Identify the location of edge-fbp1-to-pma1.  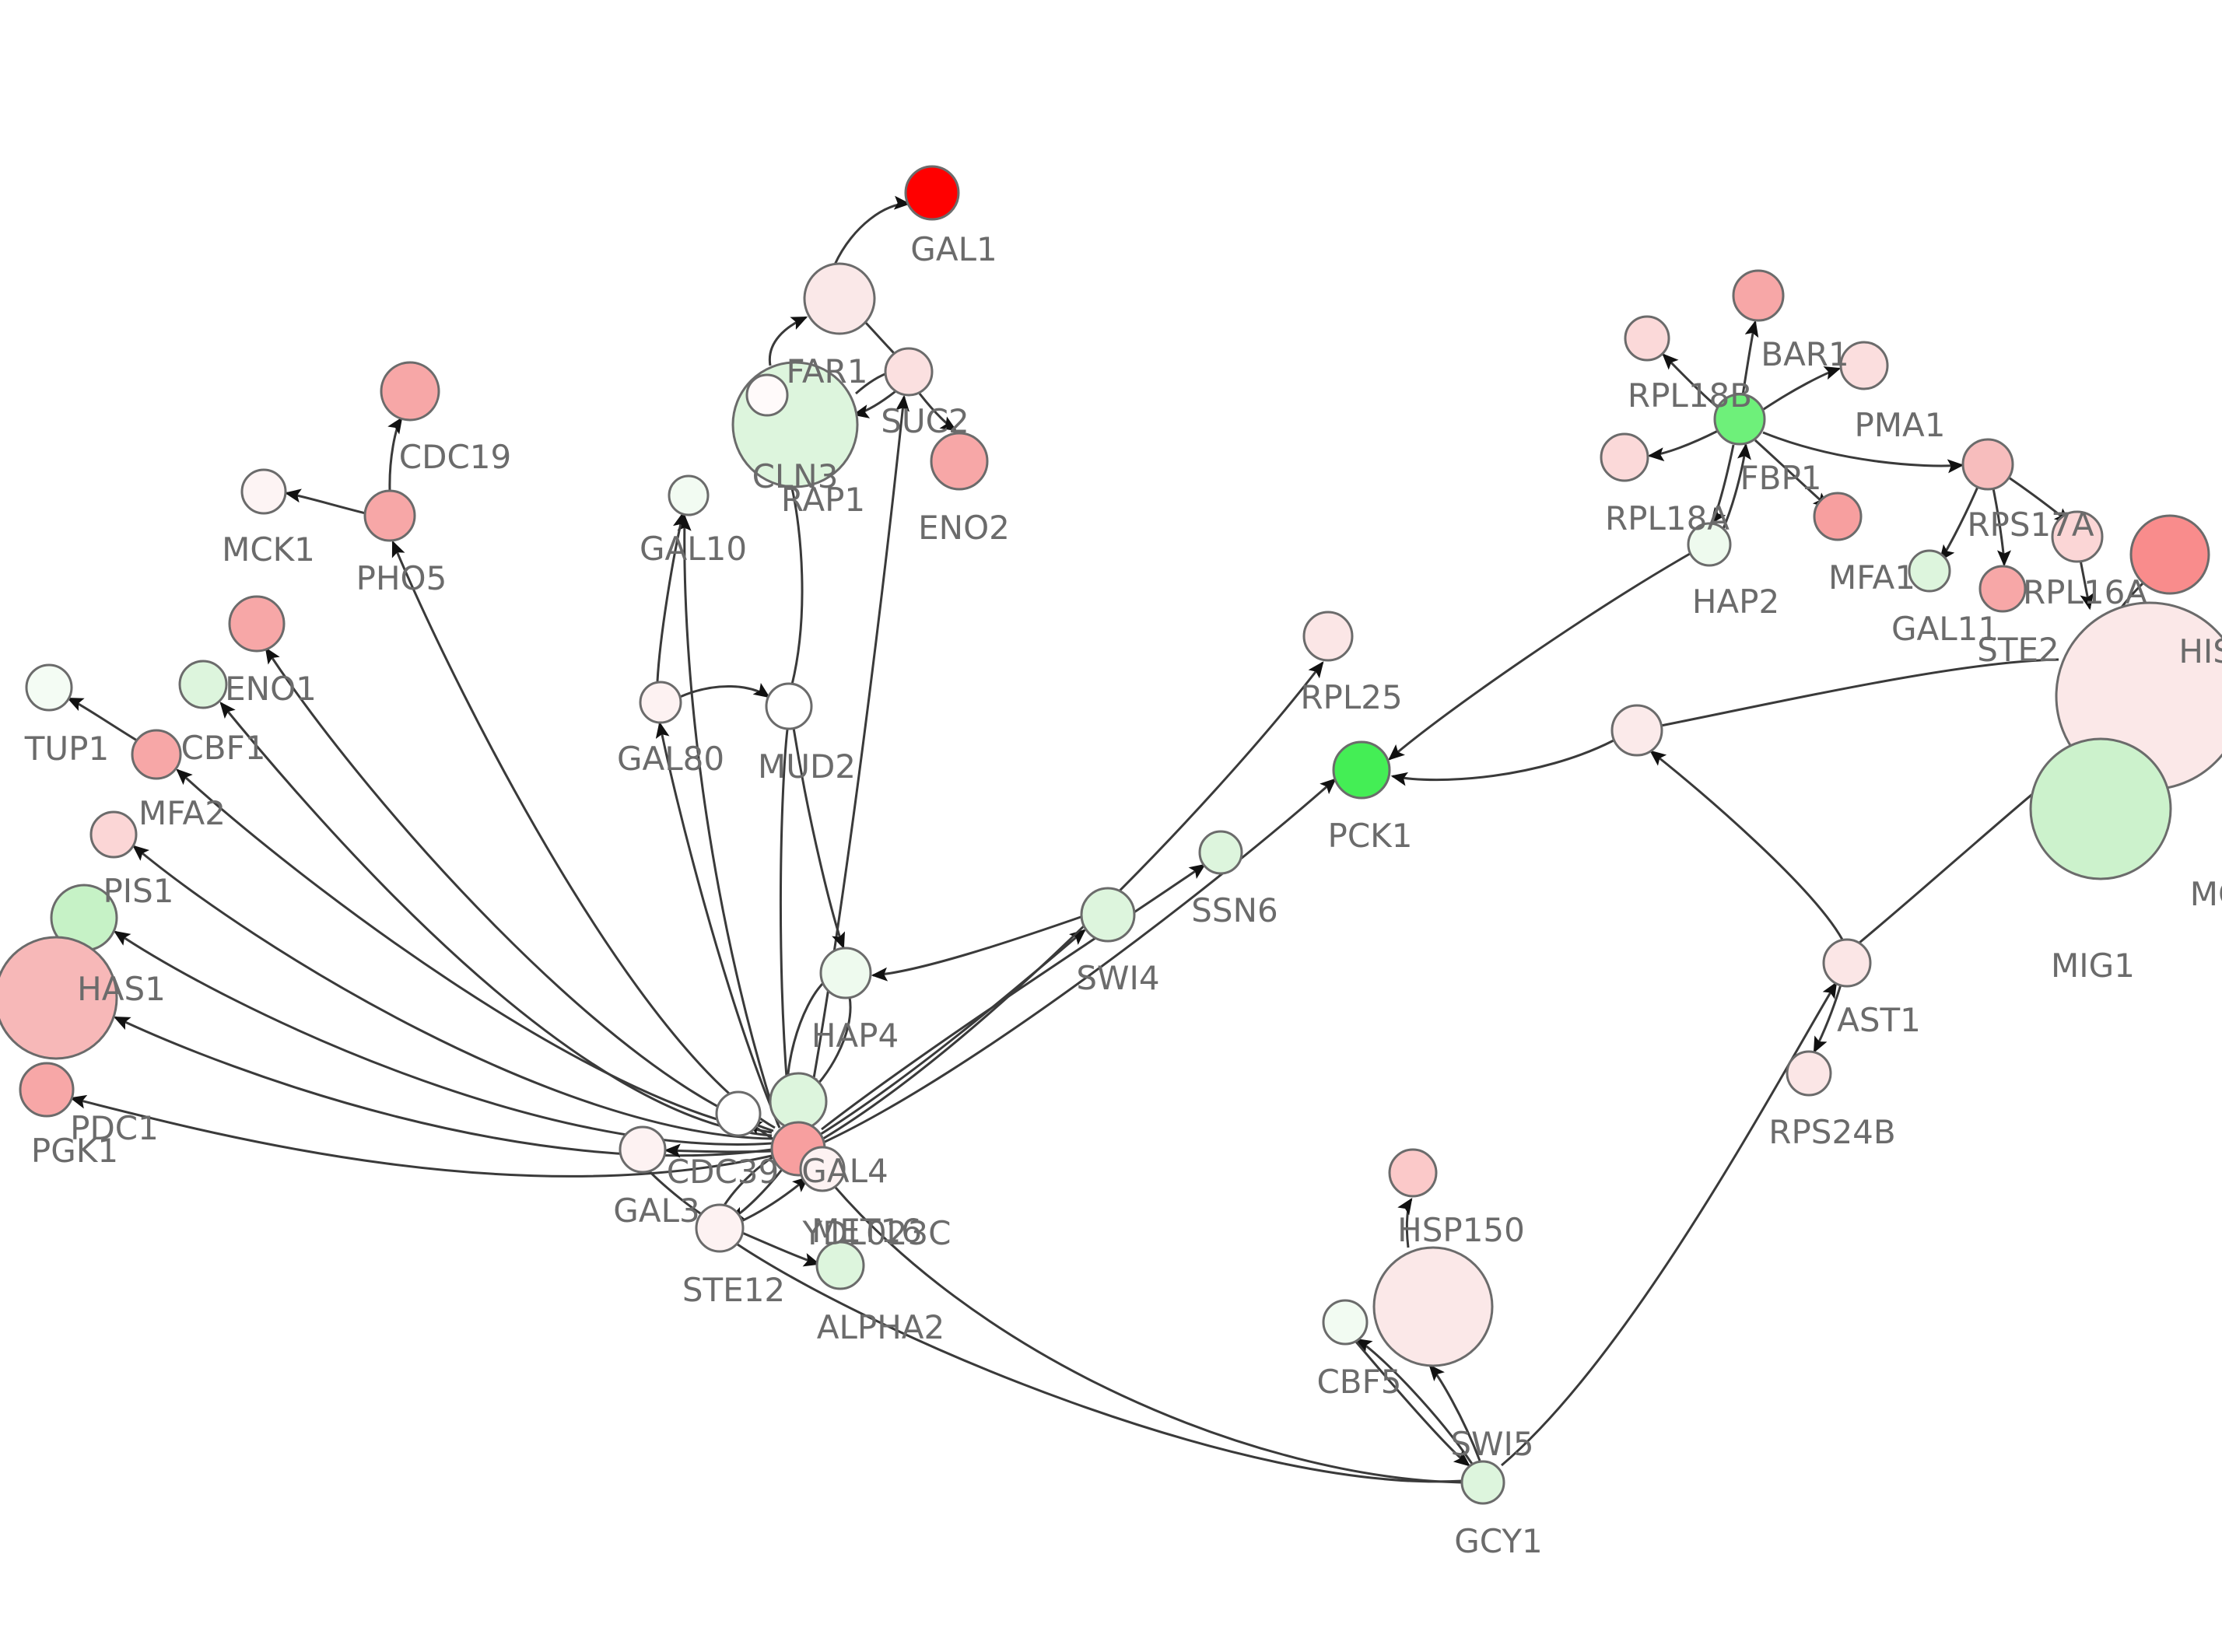
(1801, 389).